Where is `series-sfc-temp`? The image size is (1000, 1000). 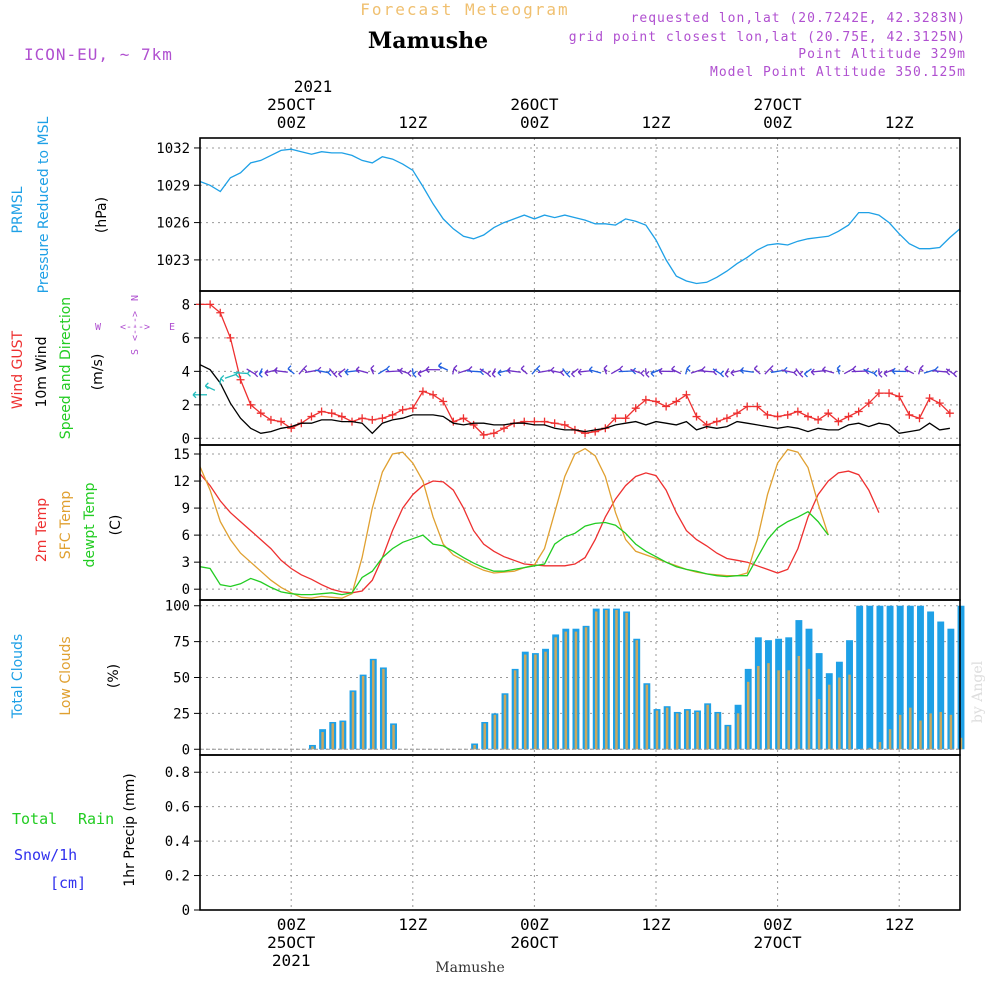 series-sfc-temp is located at coordinates (514, 523).